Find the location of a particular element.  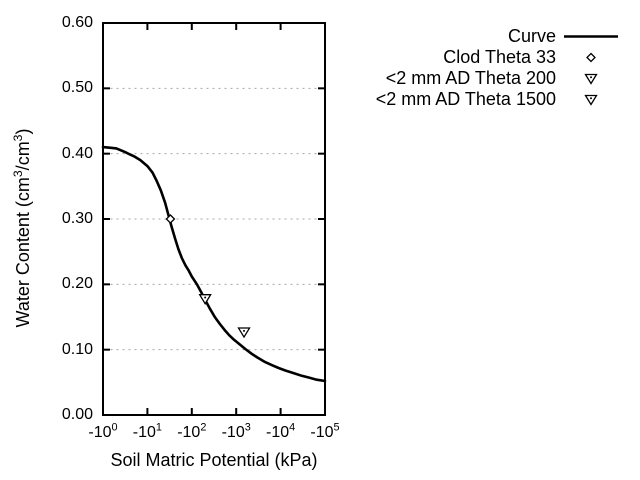

y-axis-title: Water Content (cm3/cm3) is located at coordinates (22, 228).